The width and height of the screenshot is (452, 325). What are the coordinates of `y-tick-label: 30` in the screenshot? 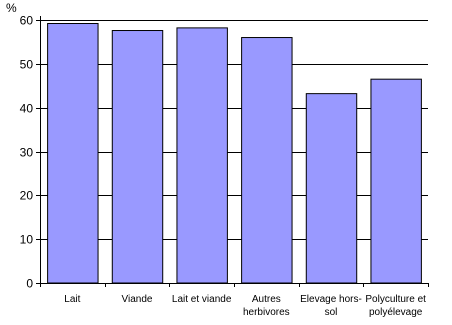 It's located at (27, 153).